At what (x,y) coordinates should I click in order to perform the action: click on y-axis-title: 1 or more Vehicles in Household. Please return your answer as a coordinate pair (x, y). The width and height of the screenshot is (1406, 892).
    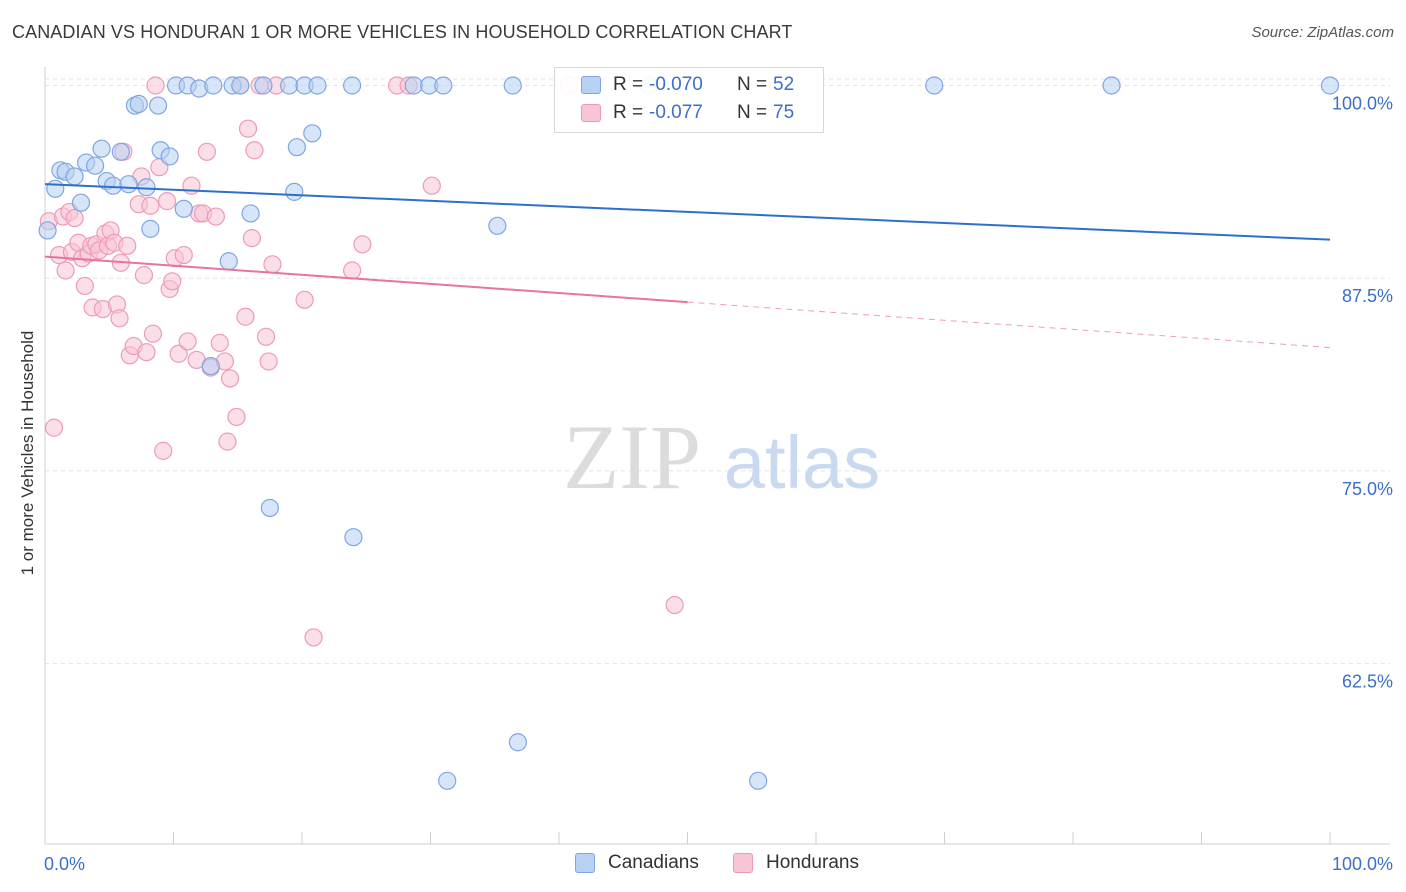
    Looking at the image, I should click on (27, 453).